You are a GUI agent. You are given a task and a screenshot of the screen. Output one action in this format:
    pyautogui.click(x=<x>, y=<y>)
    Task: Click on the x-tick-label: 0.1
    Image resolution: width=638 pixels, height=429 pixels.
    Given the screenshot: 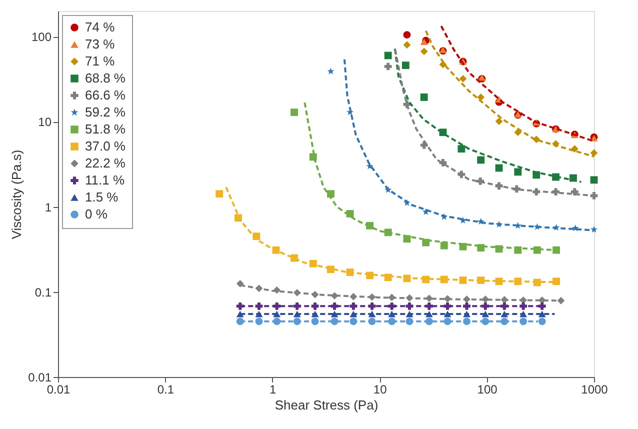 What is the action you would take?
    pyautogui.click(x=165, y=389)
    